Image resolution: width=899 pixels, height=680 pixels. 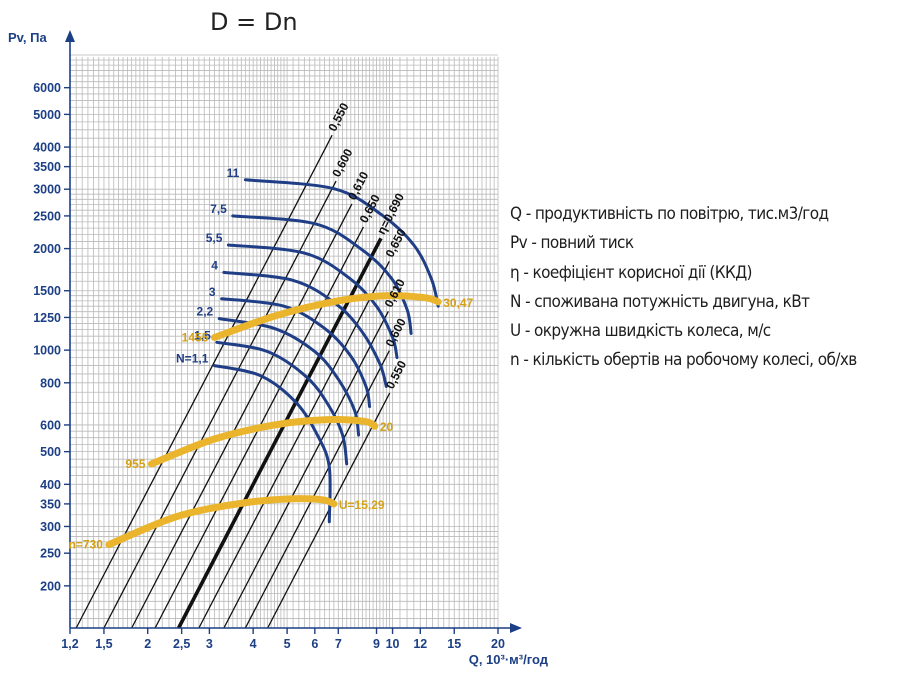 What do you see at coordinates (362, 505) in the screenshot?
I see `speed-curve-label-end: U=15,29` at bounding box center [362, 505].